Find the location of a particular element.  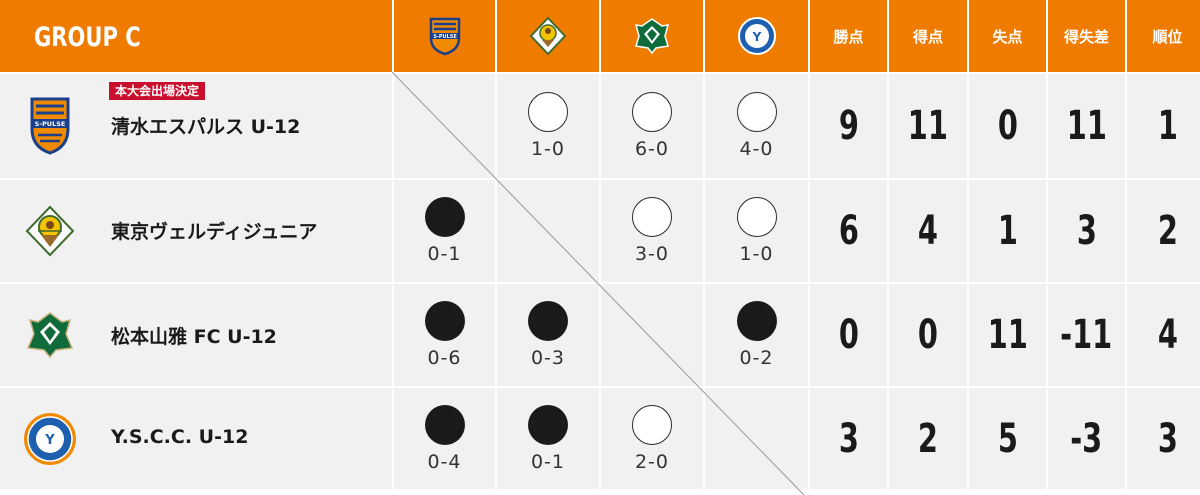

result-verdy-vs-shimizu: 0-1 is located at coordinates (444, 231).